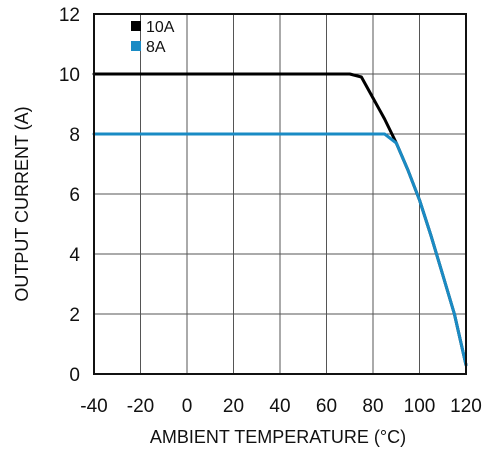  I want to click on x-tick-label: -20, so click(140, 406).